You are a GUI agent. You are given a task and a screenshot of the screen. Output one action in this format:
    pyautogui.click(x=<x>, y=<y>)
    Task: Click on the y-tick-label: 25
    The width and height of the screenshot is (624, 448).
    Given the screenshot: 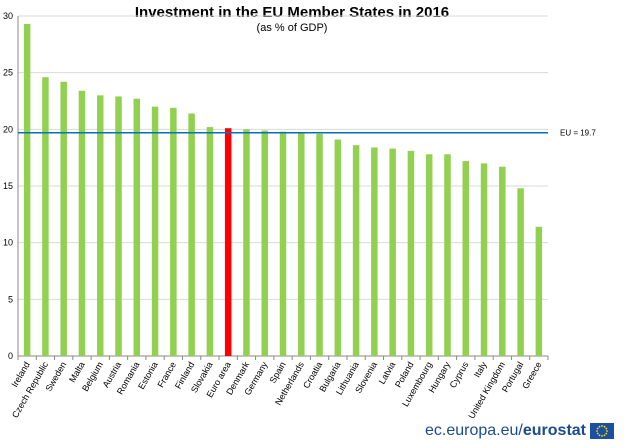 What is the action you would take?
    pyautogui.click(x=8, y=73)
    